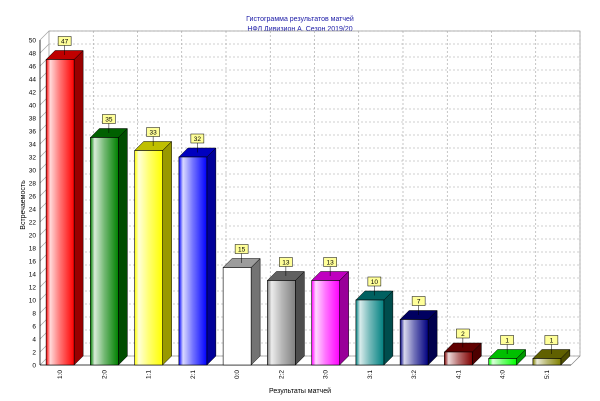 The image size is (600, 401). I want to click on data-label: 15, so click(241, 253).